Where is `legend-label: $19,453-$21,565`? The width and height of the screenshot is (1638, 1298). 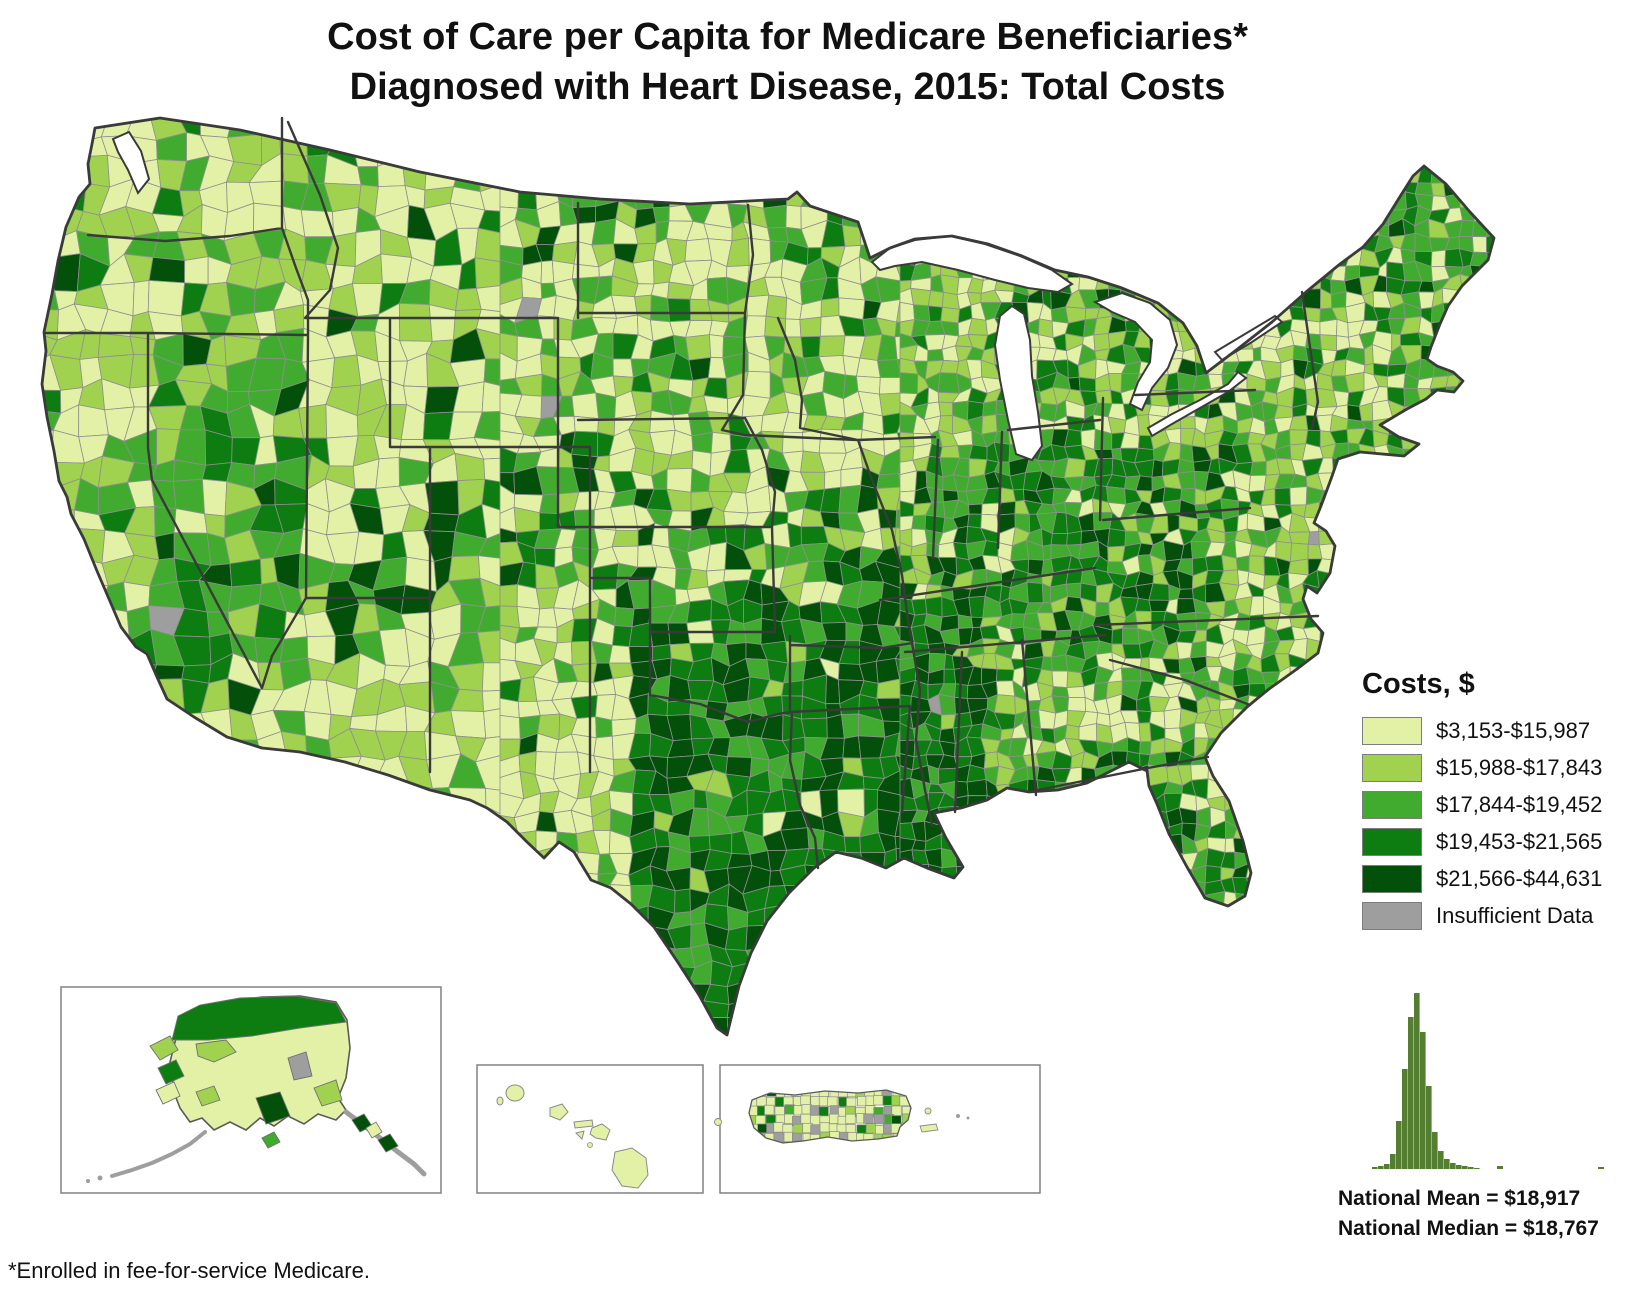
legend-label: $19,453-$21,565 is located at coordinates (1519, 841).